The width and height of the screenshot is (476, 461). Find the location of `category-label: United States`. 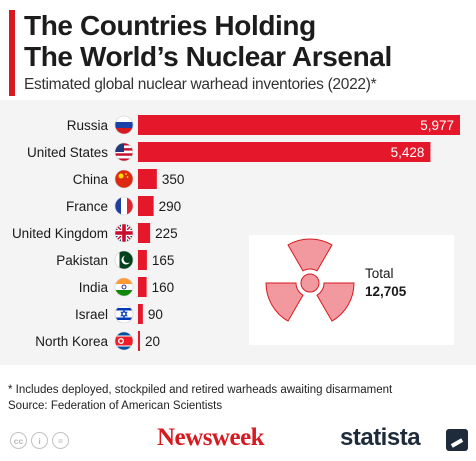

category-label: United States is located at coordinates (67, 152).